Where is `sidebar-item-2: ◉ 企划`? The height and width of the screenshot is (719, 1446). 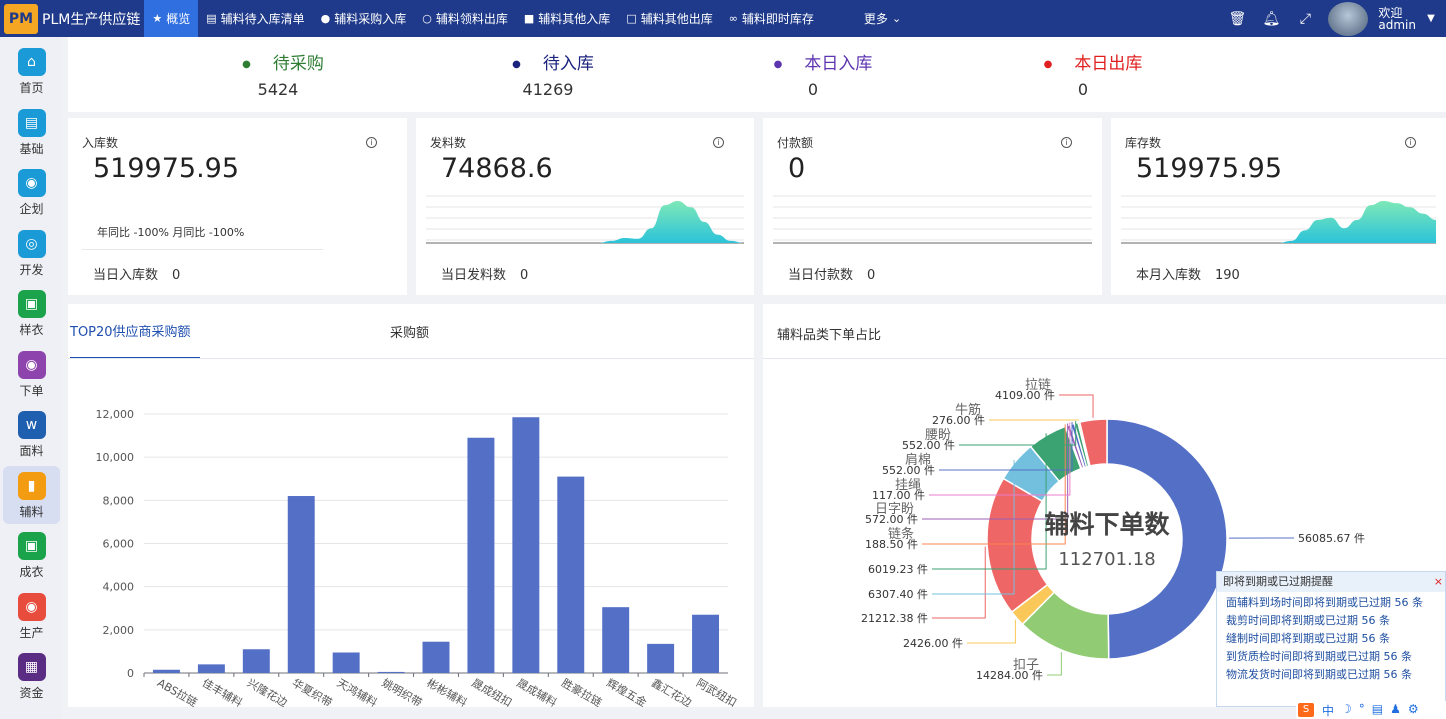 sidebar-item-2: ◉ 企划 is located at coordinates (31, 192).